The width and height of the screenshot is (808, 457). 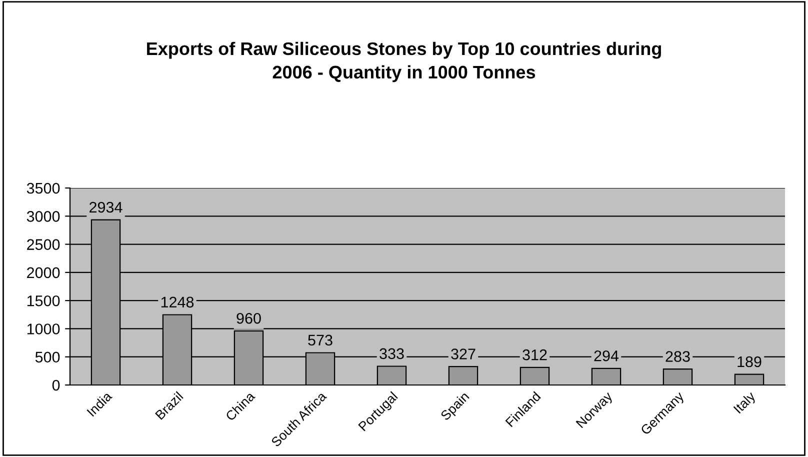 What do you see at coordinates (463, 354) in the screenshot?
I see `data-label: 327` at bounding box center [463, 354].